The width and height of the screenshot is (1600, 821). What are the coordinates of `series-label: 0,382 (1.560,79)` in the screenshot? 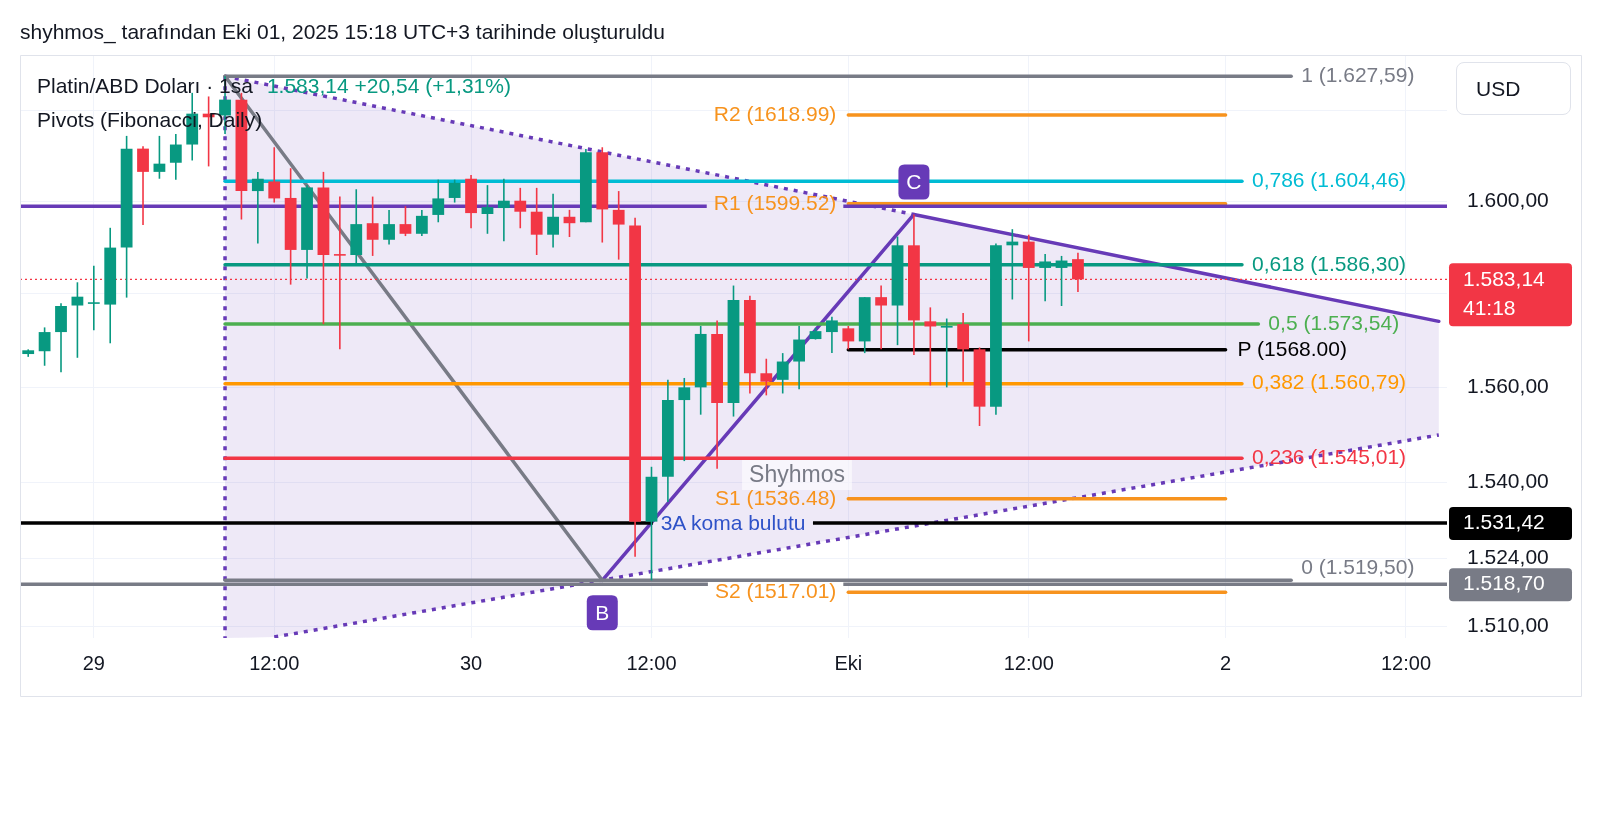 It's located at (1329, 382).